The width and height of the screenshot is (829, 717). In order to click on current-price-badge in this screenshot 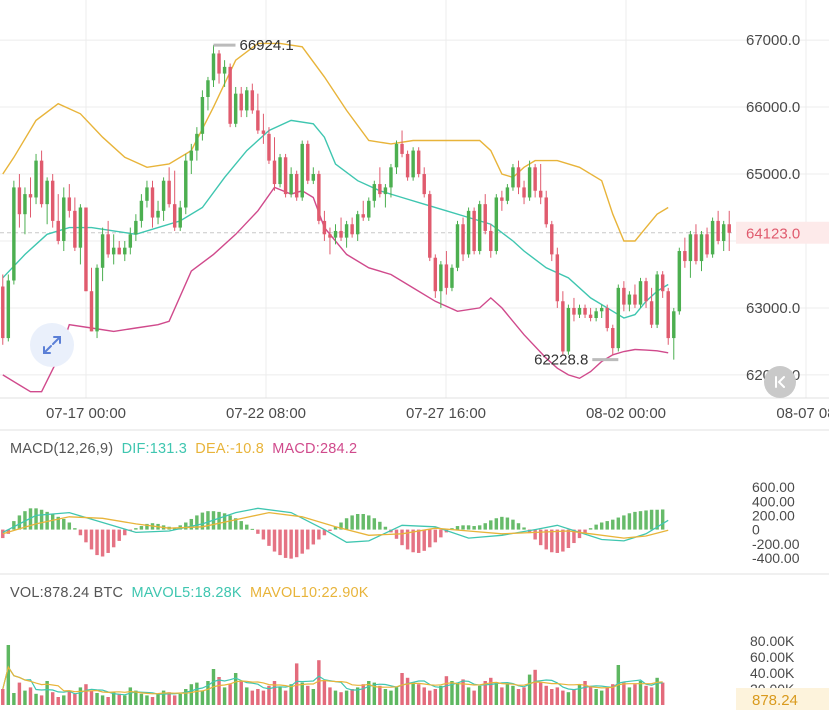, I will do `click(782, 232)`.